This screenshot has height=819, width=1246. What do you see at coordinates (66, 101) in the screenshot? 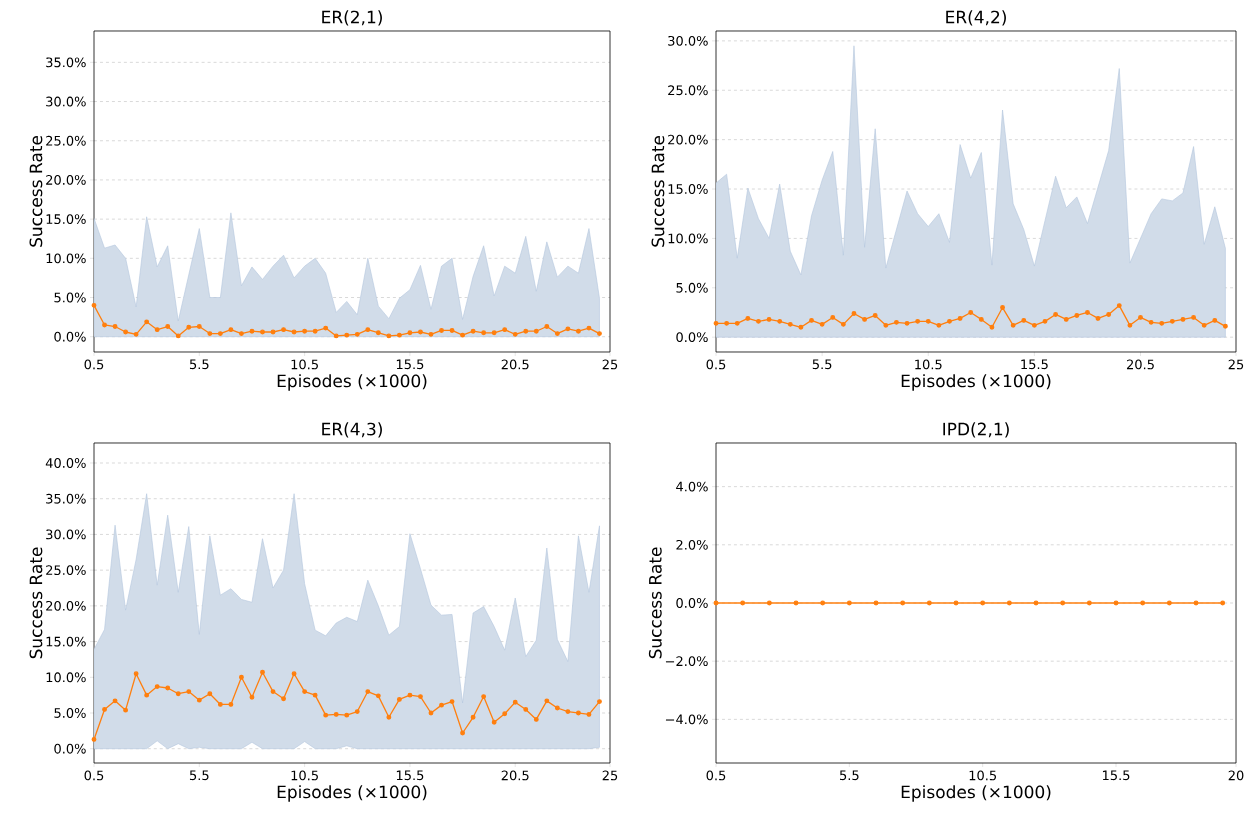
I see `y-tick-label: 30.0%` at bounding box center [66, 101].